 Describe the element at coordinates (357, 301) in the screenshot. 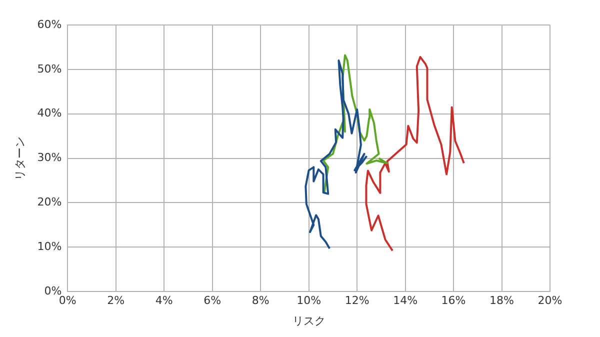

I see `x-tick-label: 12%` at that location.